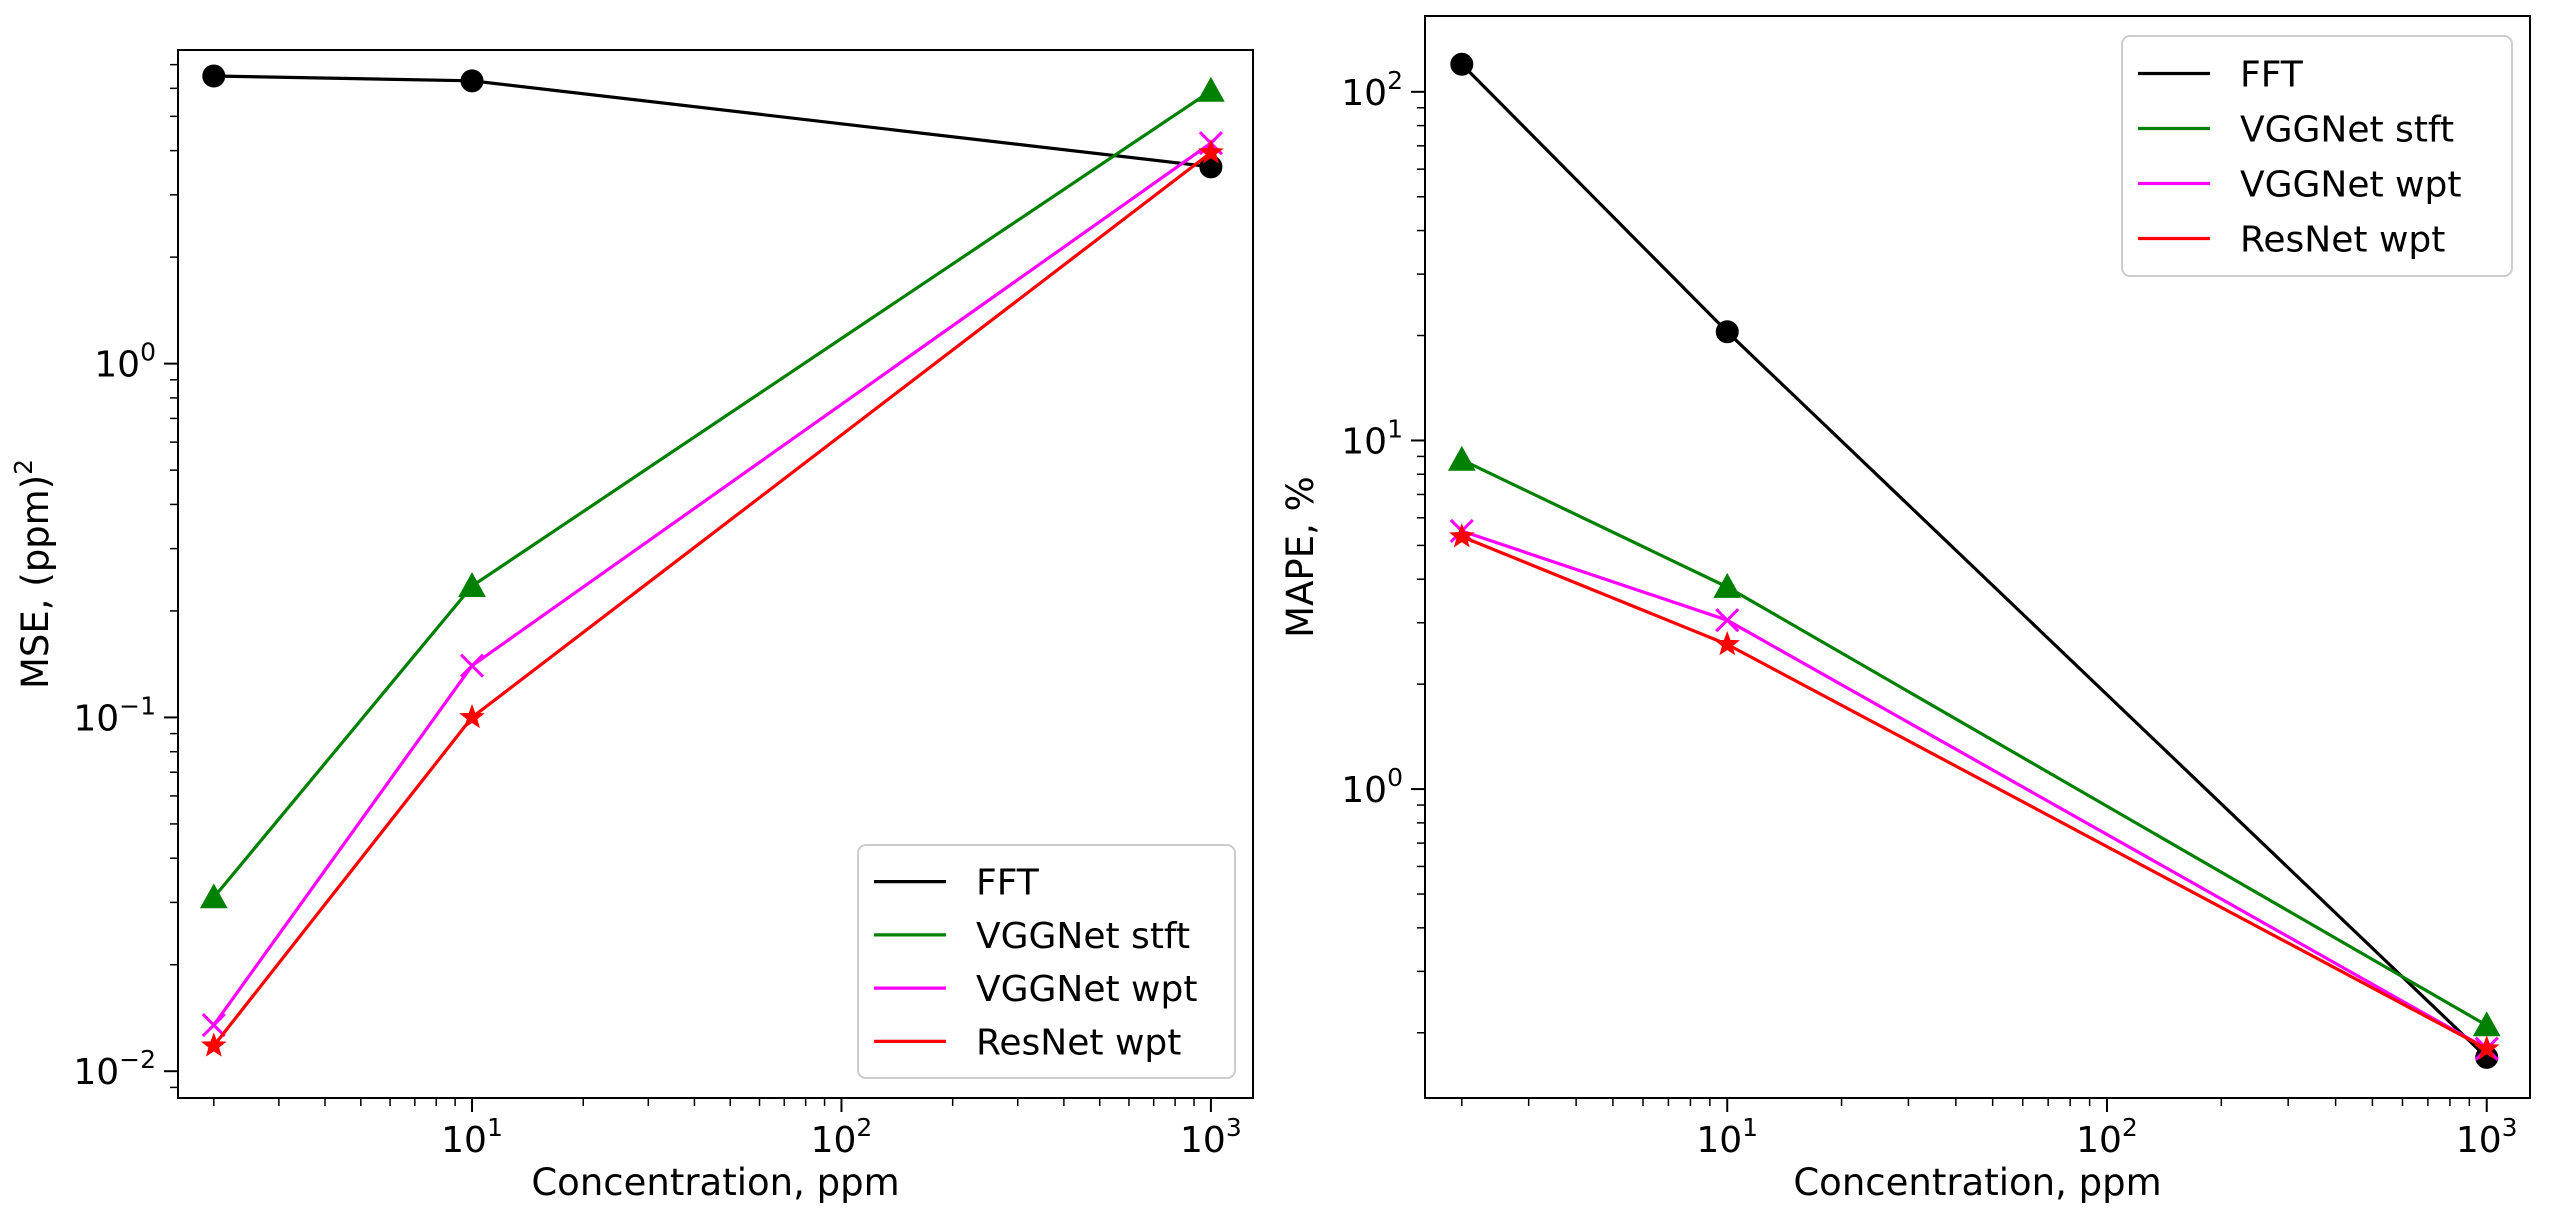 This screenshot has width=2550, height=1221. I want to click on y-tick-label: 10⁻², so click(114, 1069).